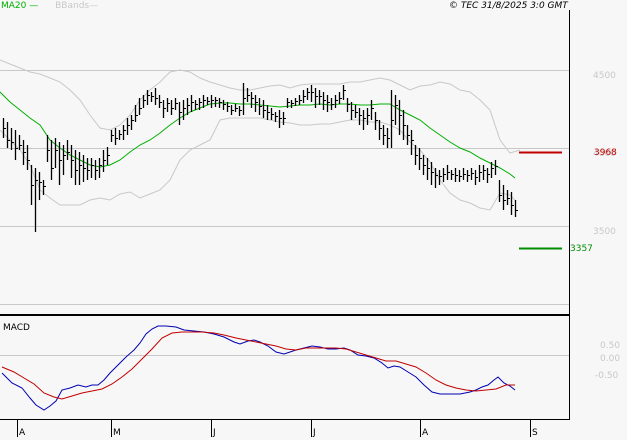 The height and width of the screenshot is (440, 627). What do you see at coordinates (425, 433) in the screenshot?
I see `x-tick-aug: A` at bounding box center [425, 433].